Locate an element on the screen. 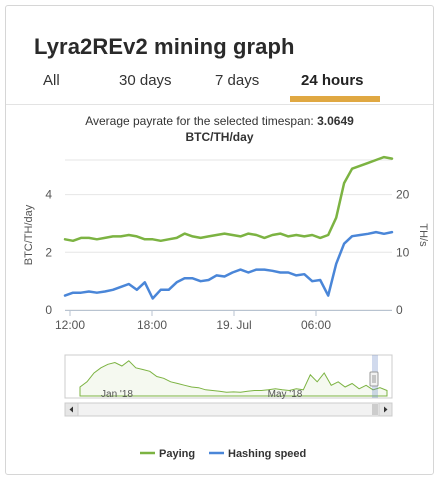  series-line-hashing-speed is located at coordinates (228, 265).